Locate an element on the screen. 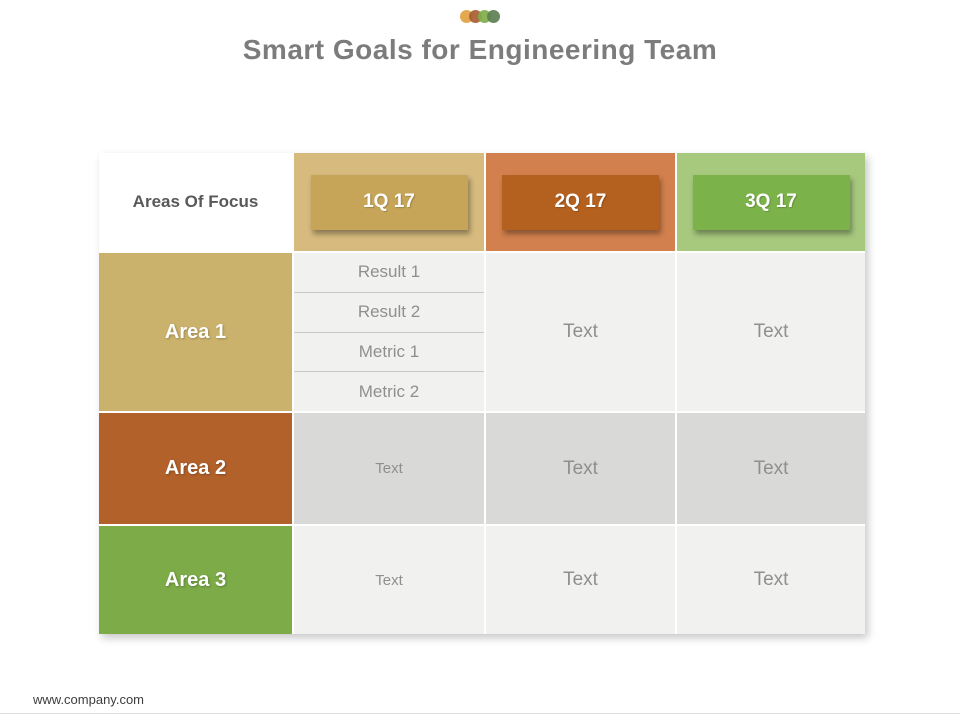 This screenshot has width=960, height=720. table-header-3q17: 3Q 17 is located at coordinates (771, 202).